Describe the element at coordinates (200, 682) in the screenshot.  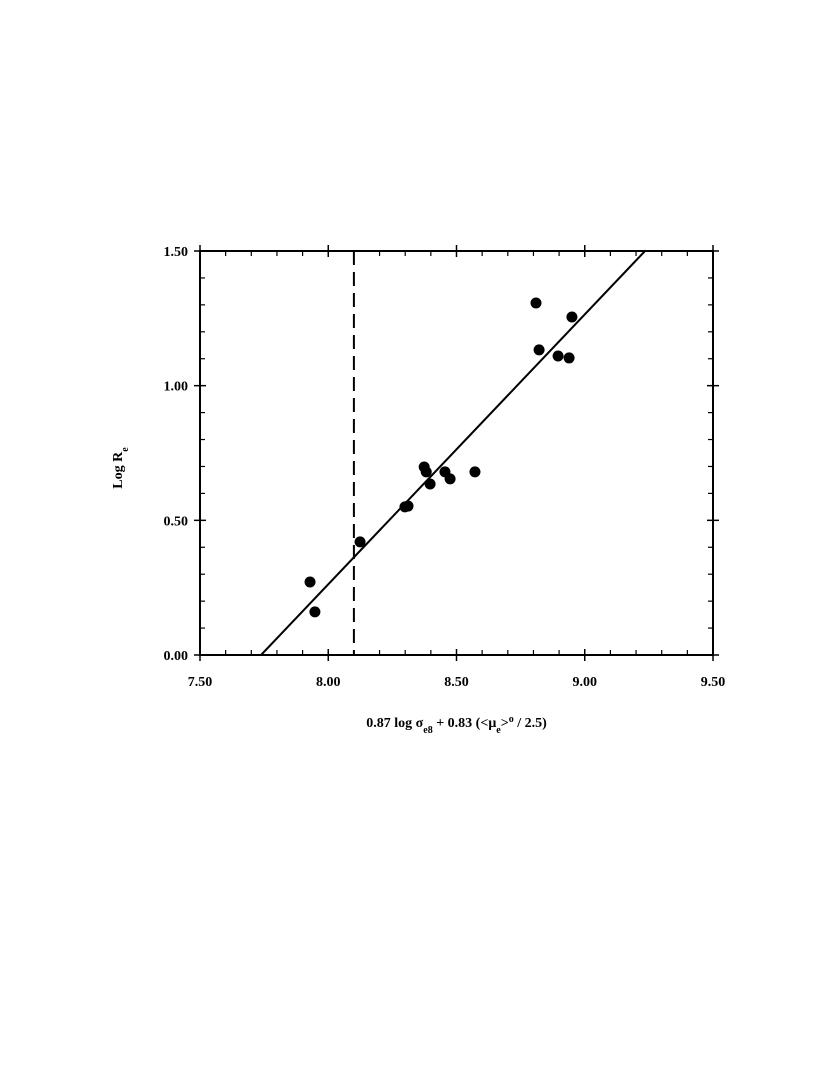
I see `x-tick-label: 7.50` at that location.